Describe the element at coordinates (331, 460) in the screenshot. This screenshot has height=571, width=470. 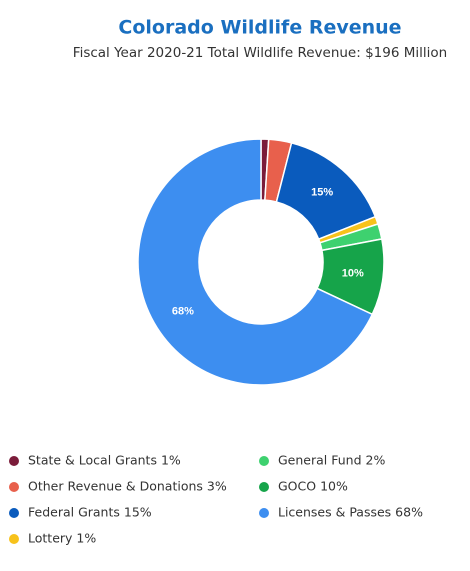
I see `legend-label: General Fund 2%` at that location.